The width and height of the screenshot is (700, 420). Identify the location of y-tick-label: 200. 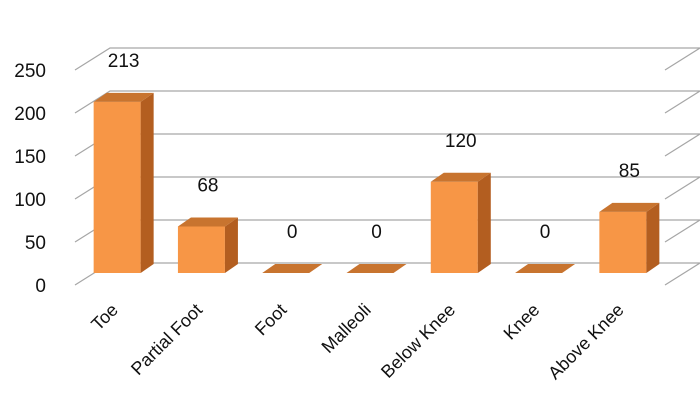
(30, 114).